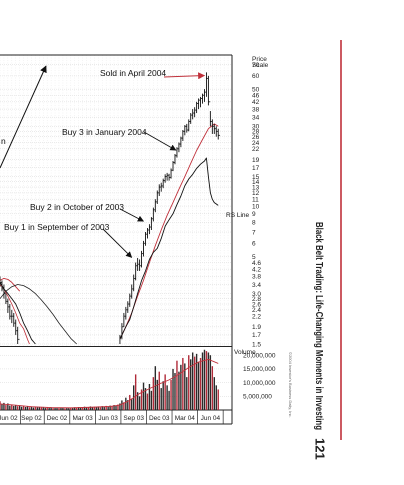  I want to click on volume-tick-label: 15,000,000, so click(259, 369).